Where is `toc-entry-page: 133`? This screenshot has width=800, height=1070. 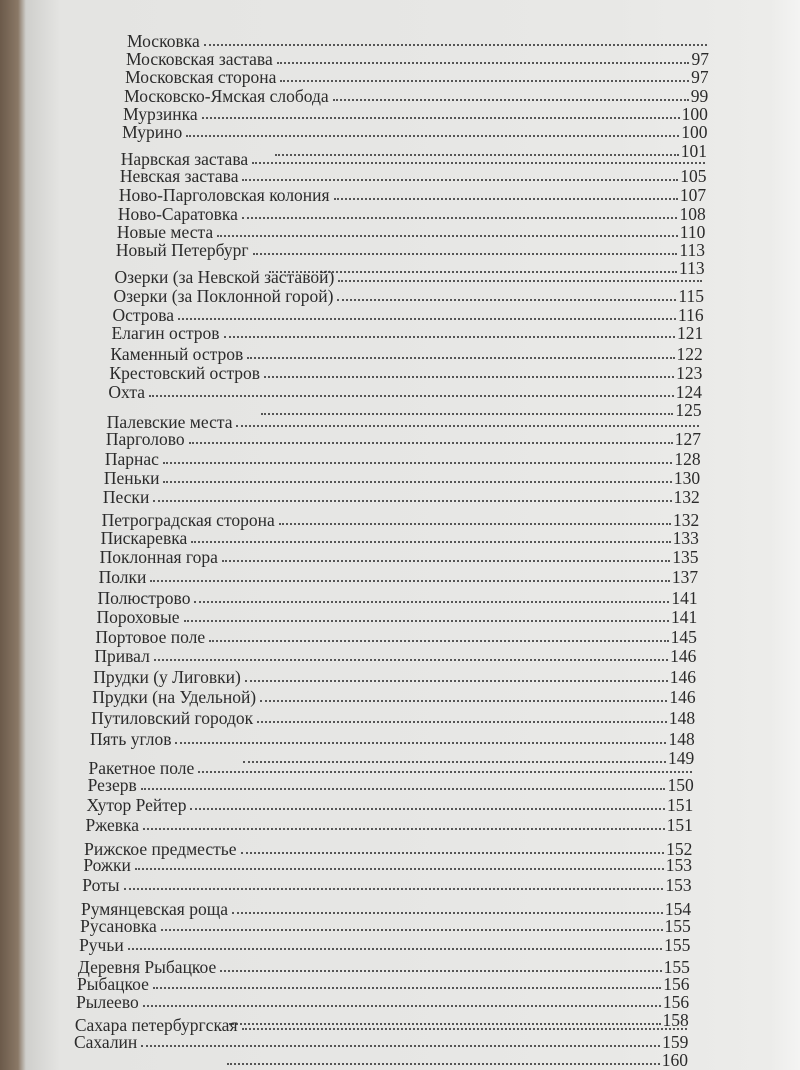 toc-entry-page: 133 is located at coordinates (685, 538).